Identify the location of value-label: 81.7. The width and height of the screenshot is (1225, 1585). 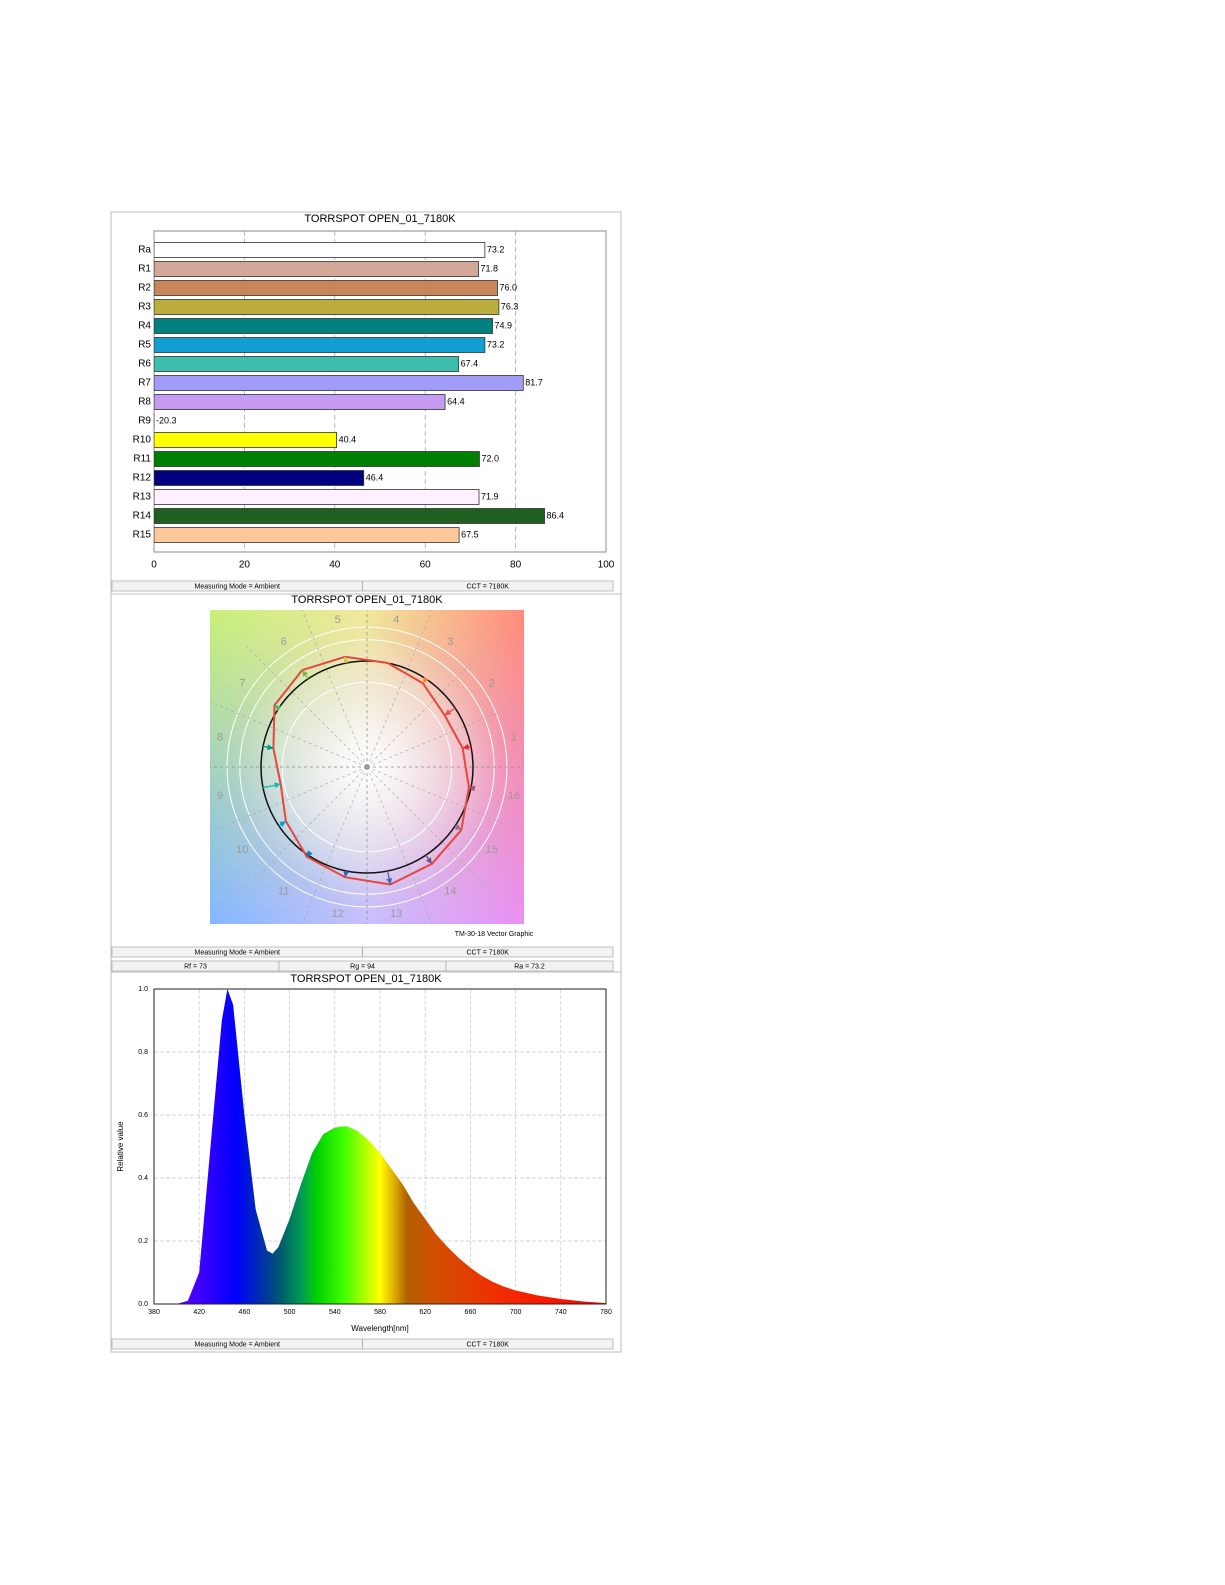
(534, 382).